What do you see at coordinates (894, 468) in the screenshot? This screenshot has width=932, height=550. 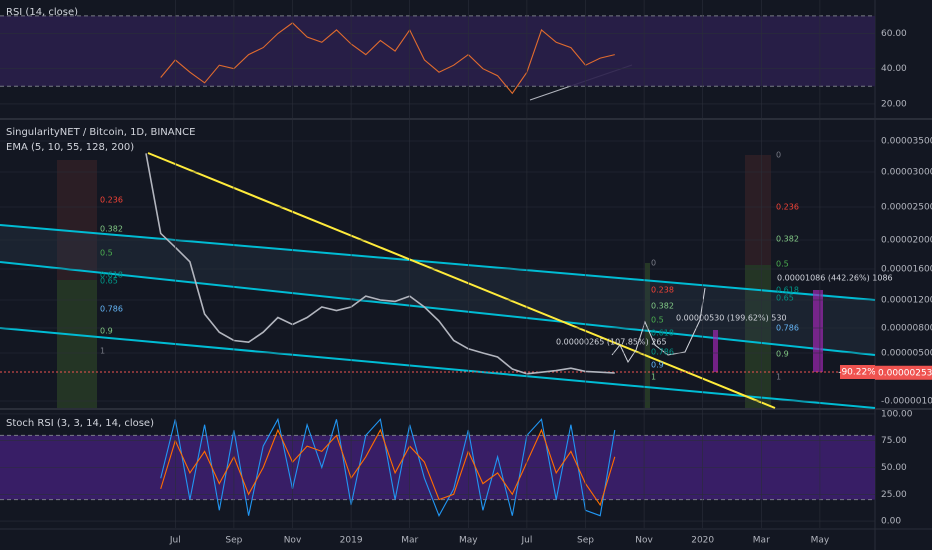 I see `y-tick-label: 50.00` at bounding box center [894, 468].